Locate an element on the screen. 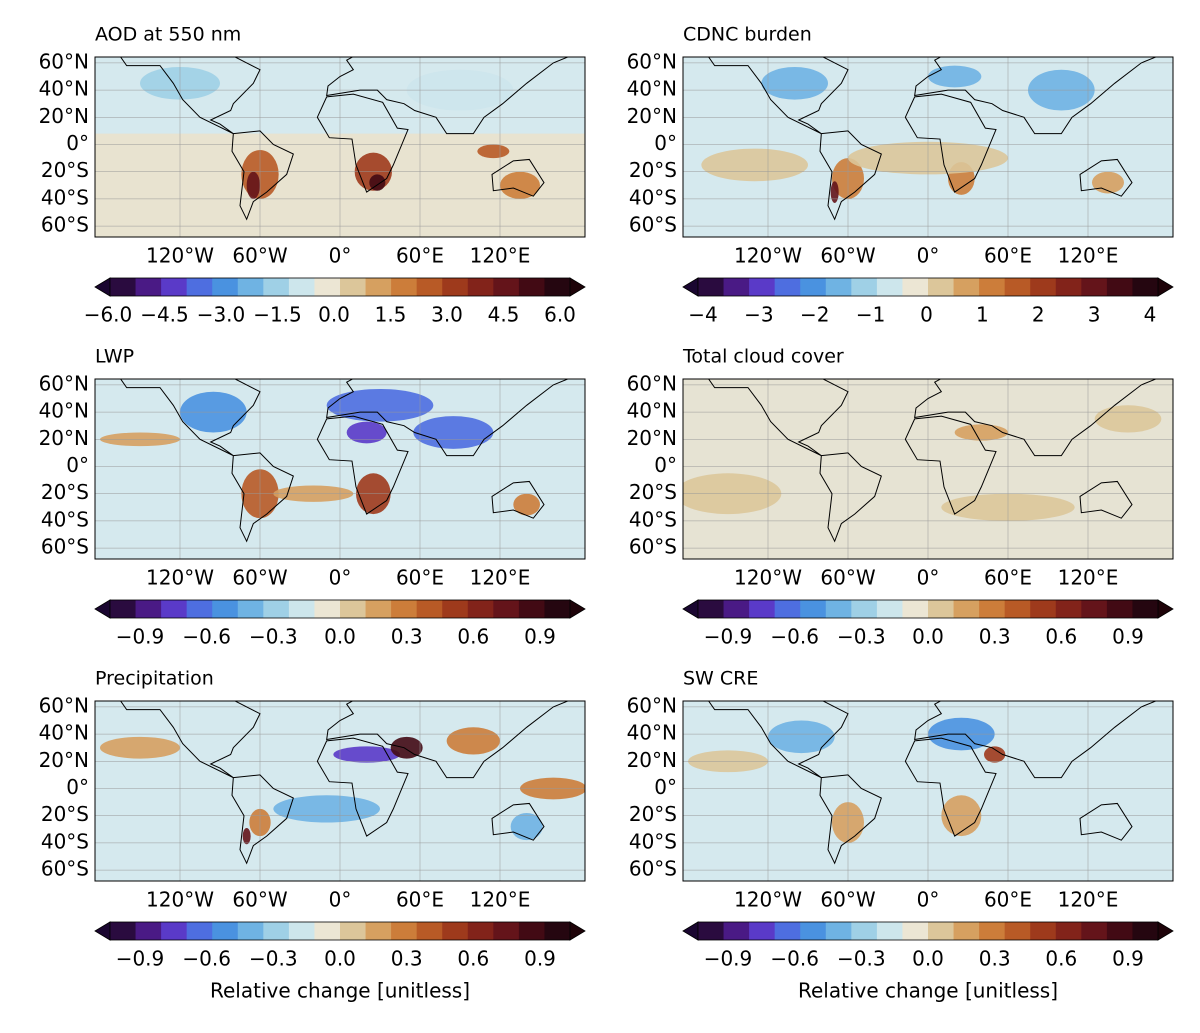  colorbar-tick-label: −0.6 is located at coordinates (794, 959).